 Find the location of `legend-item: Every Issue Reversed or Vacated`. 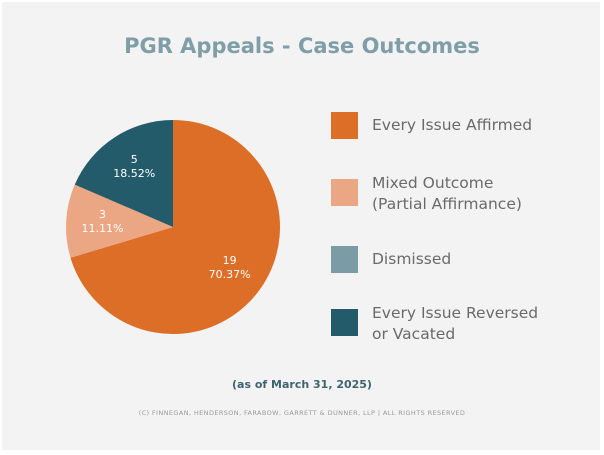

legend-item: Every Issue Reversed or Vacated is located at coordinates (434, 324).